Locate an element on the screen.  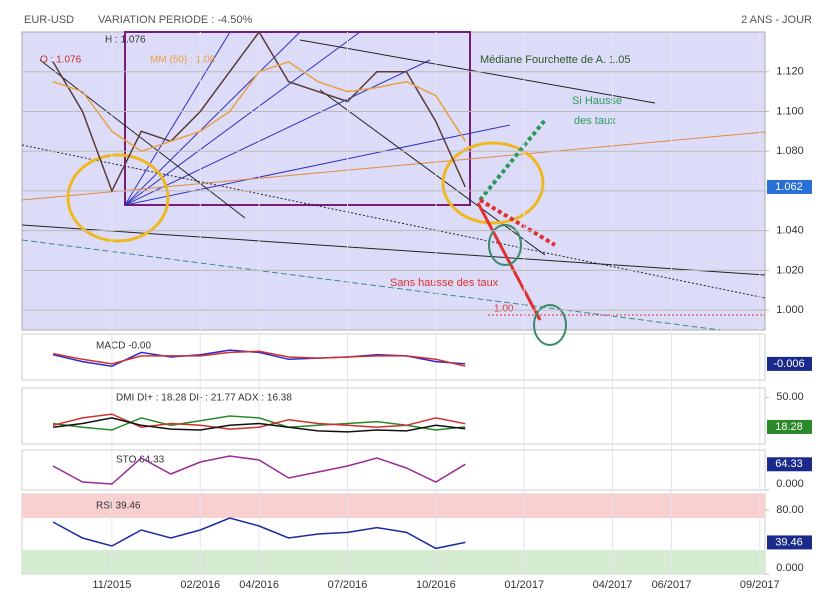
y-tick-label: 1.080 is located at coordinates (790, 151).